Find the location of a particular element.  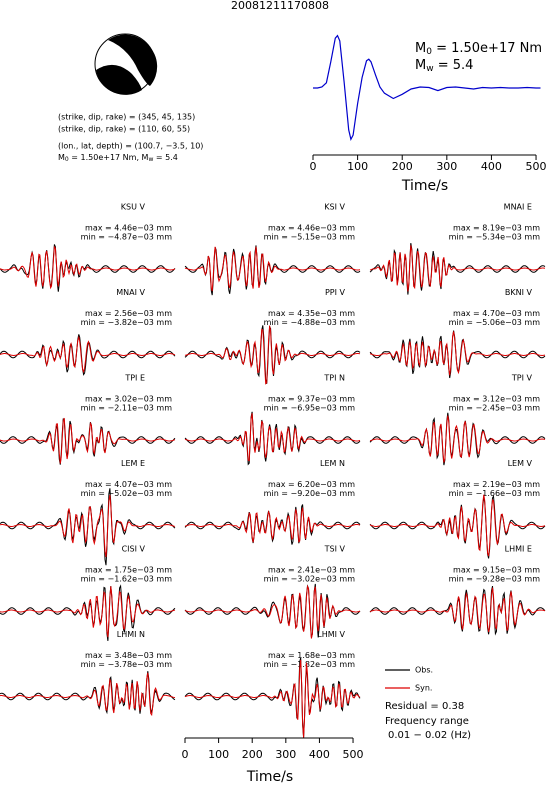

station-label: LEM V is located at coordinates (520, 463).